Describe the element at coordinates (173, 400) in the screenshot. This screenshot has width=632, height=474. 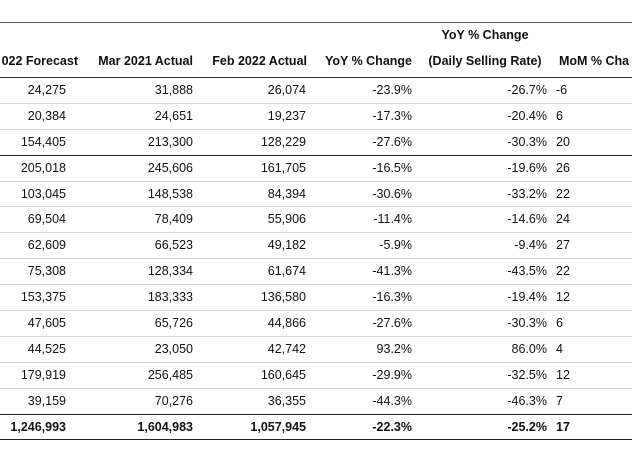
I see `cell-mar-2021-actual: 70,276` at that location.